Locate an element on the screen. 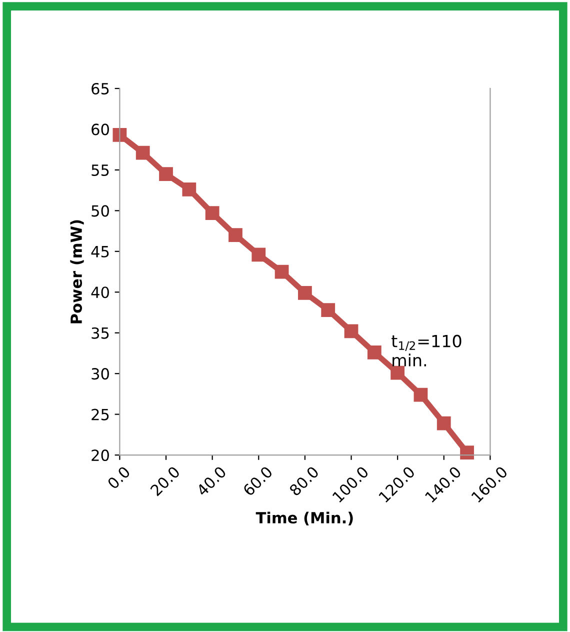  y-tick-label: 40 is located at coordinates (100, 292).